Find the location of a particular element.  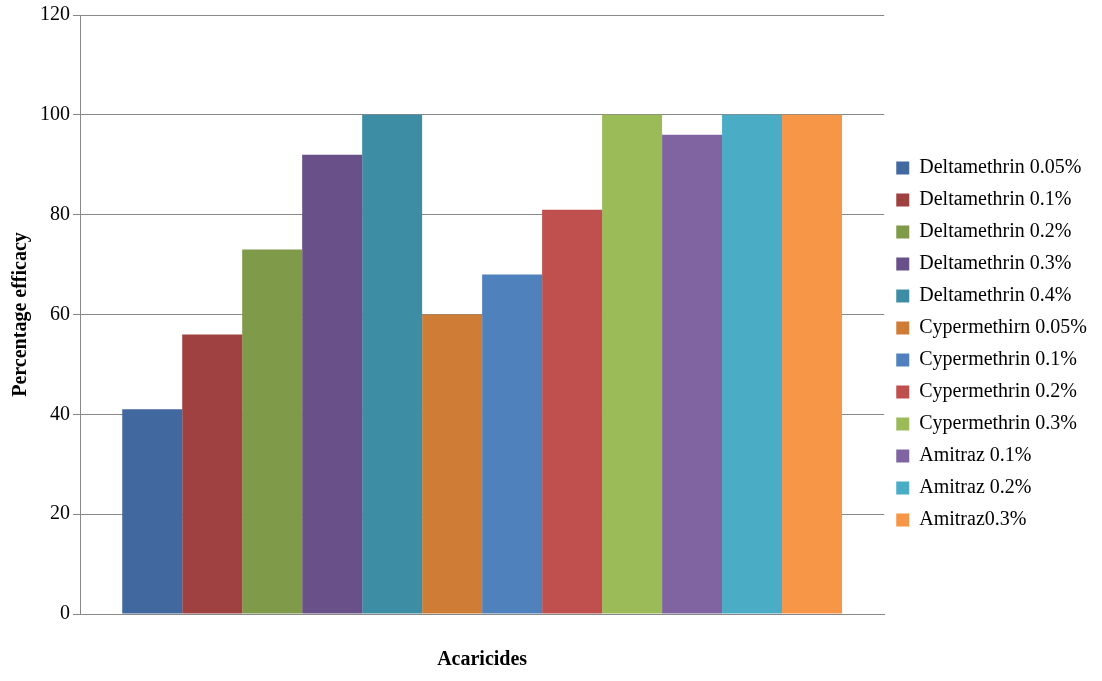

y-tick-label: 60 is located at coordinates (60, 312).